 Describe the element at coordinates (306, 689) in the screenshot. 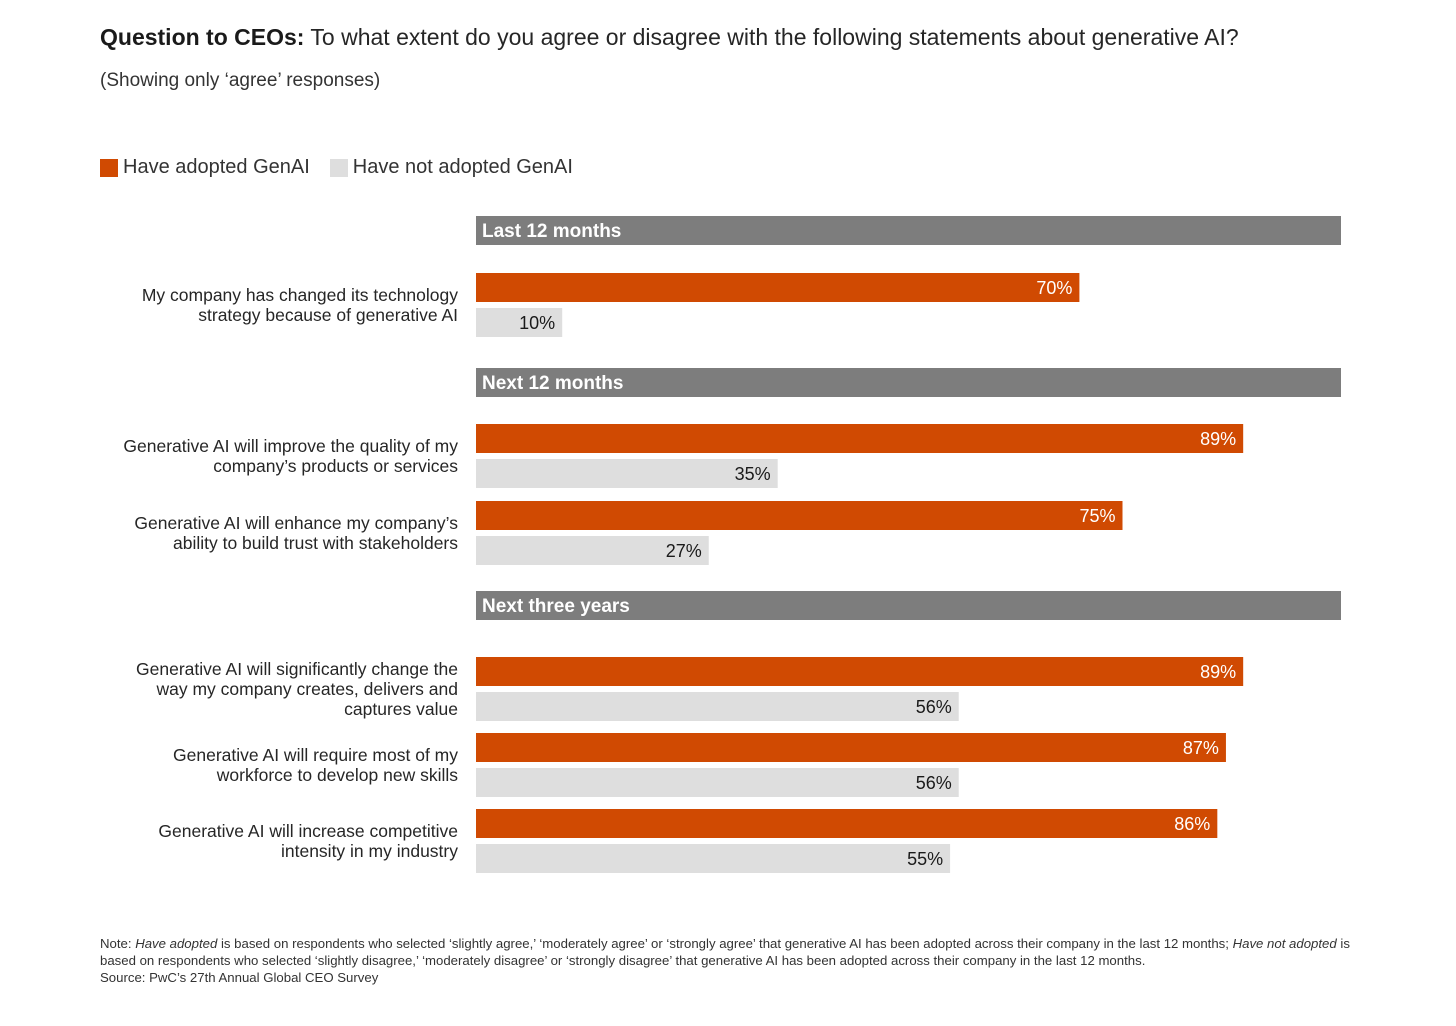

I see `category-label-line: way my company creates, delivers and` at that location.